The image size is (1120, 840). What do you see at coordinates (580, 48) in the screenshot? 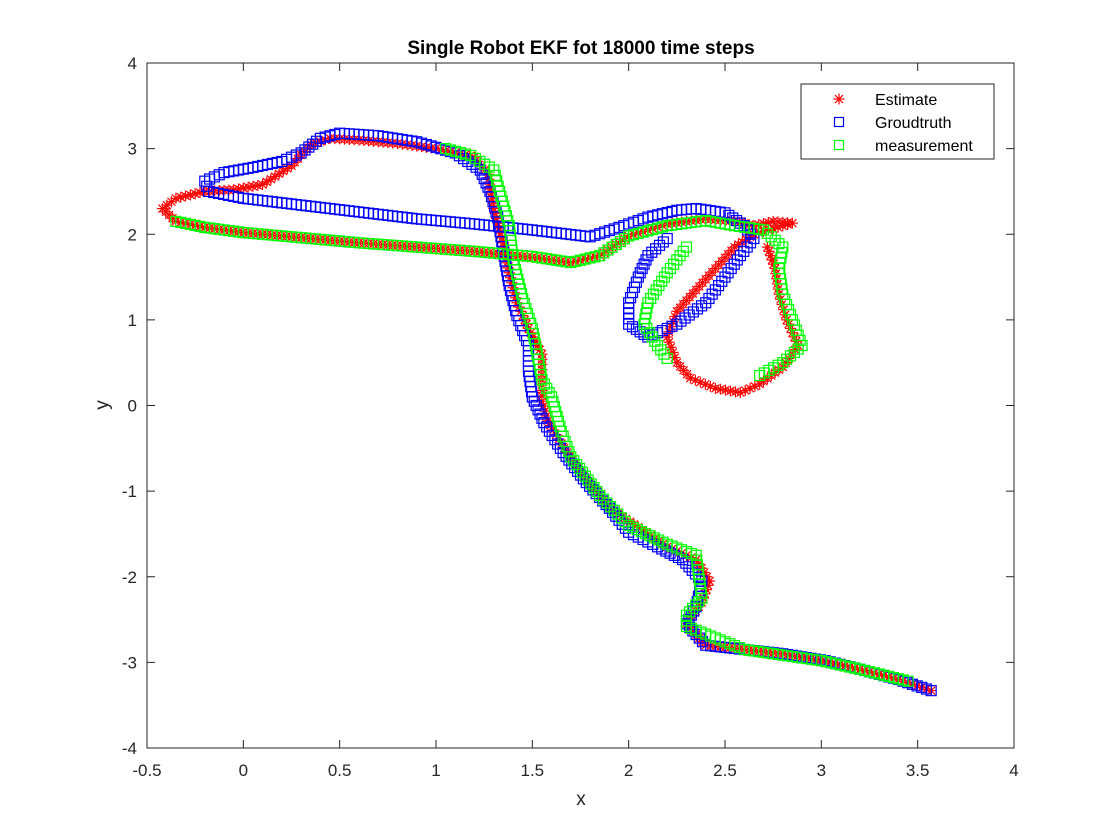
I see `chart-title: Single Robot EKF fot 18000 time steps` at bounding box center [580, 48].